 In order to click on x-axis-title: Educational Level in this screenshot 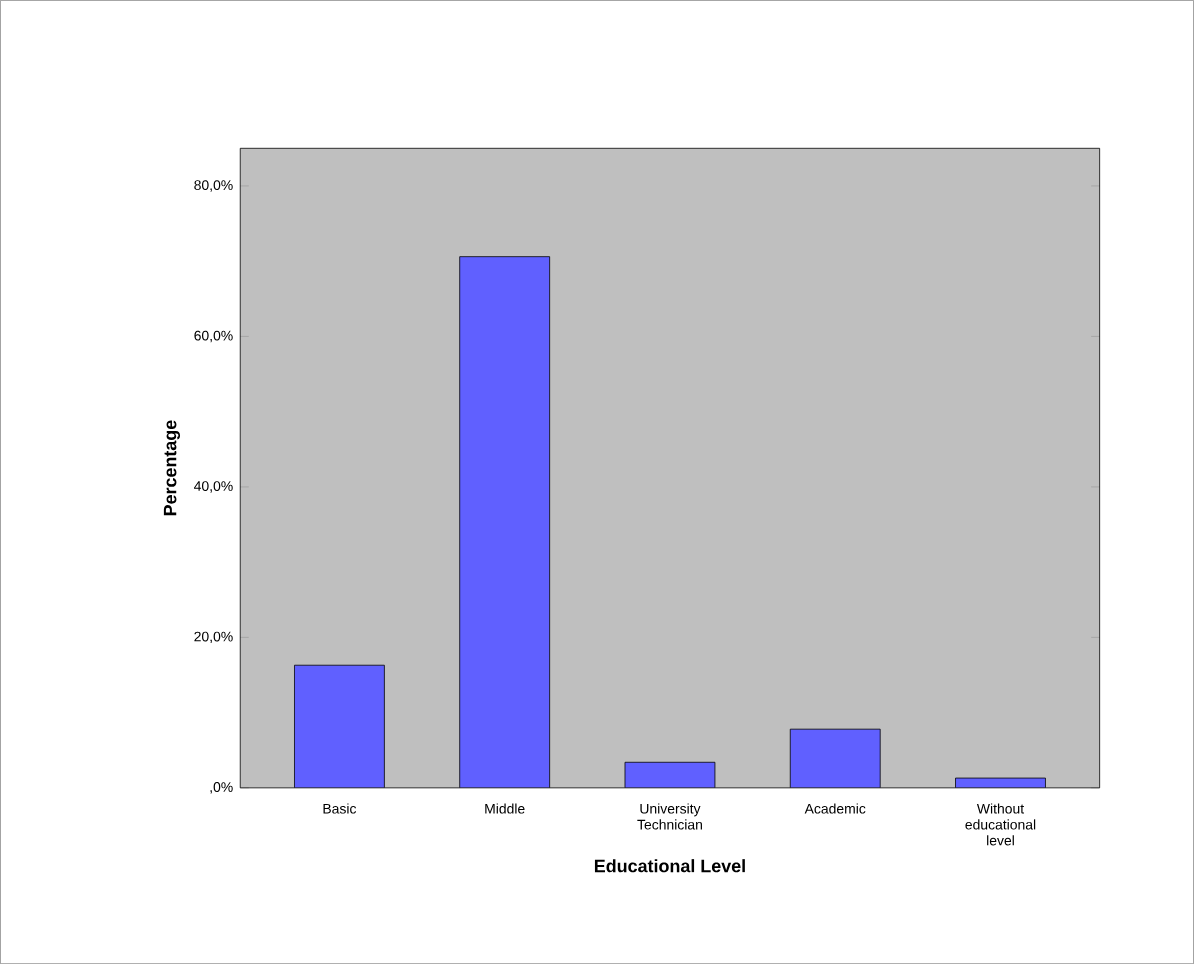, I will do `click(669, 866)`.